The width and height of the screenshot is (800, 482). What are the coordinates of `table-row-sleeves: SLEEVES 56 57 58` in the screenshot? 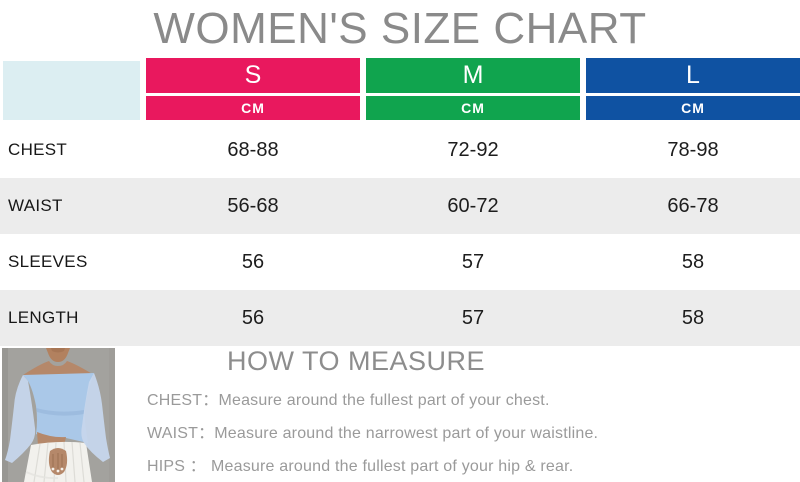 It's located at (400, 262).